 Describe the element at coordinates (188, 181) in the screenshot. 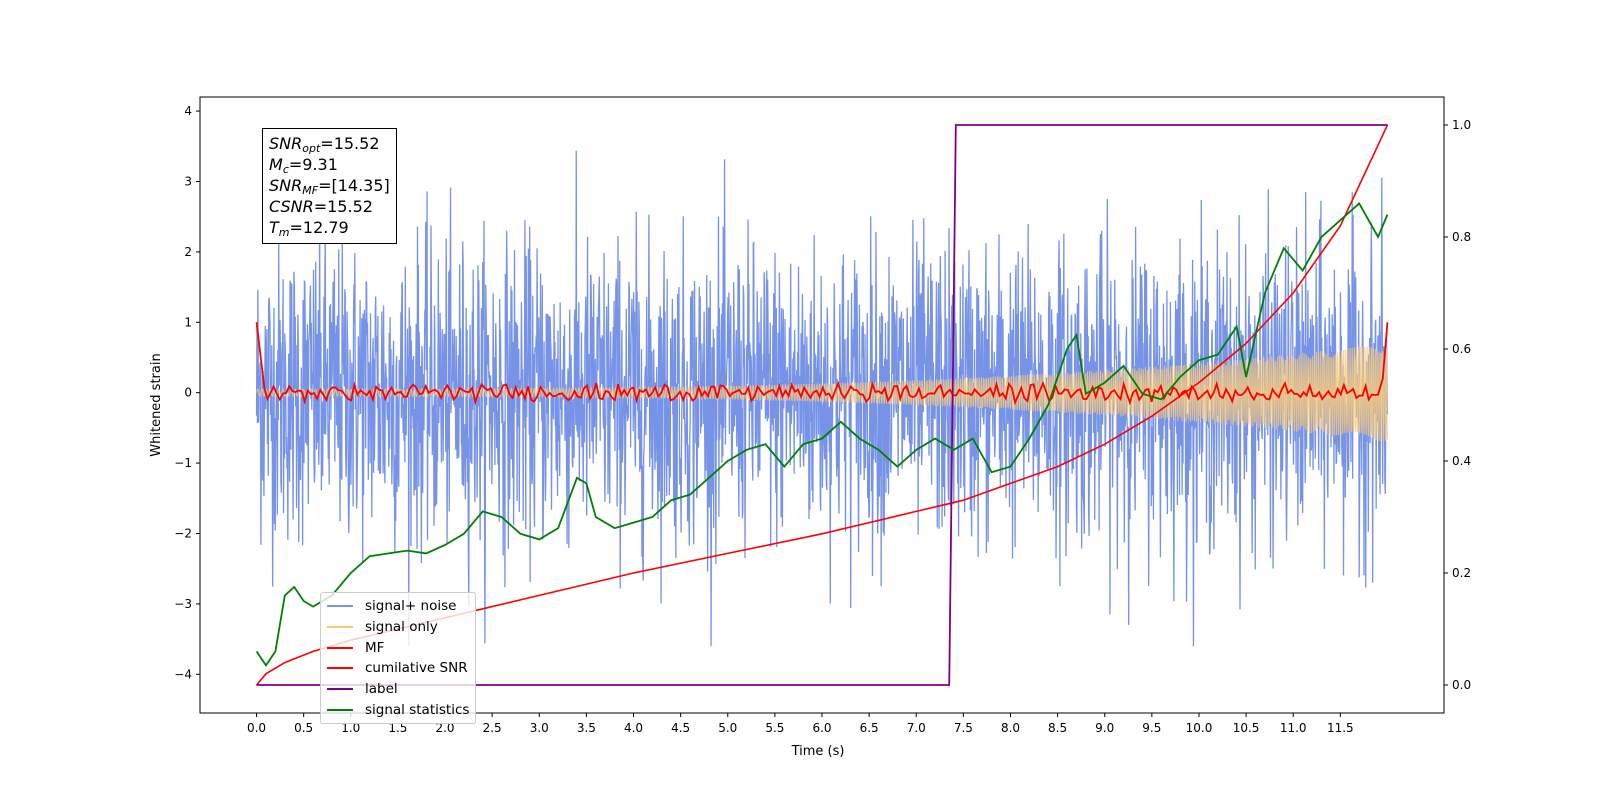

I see `y-tick-label: 3` at that location.